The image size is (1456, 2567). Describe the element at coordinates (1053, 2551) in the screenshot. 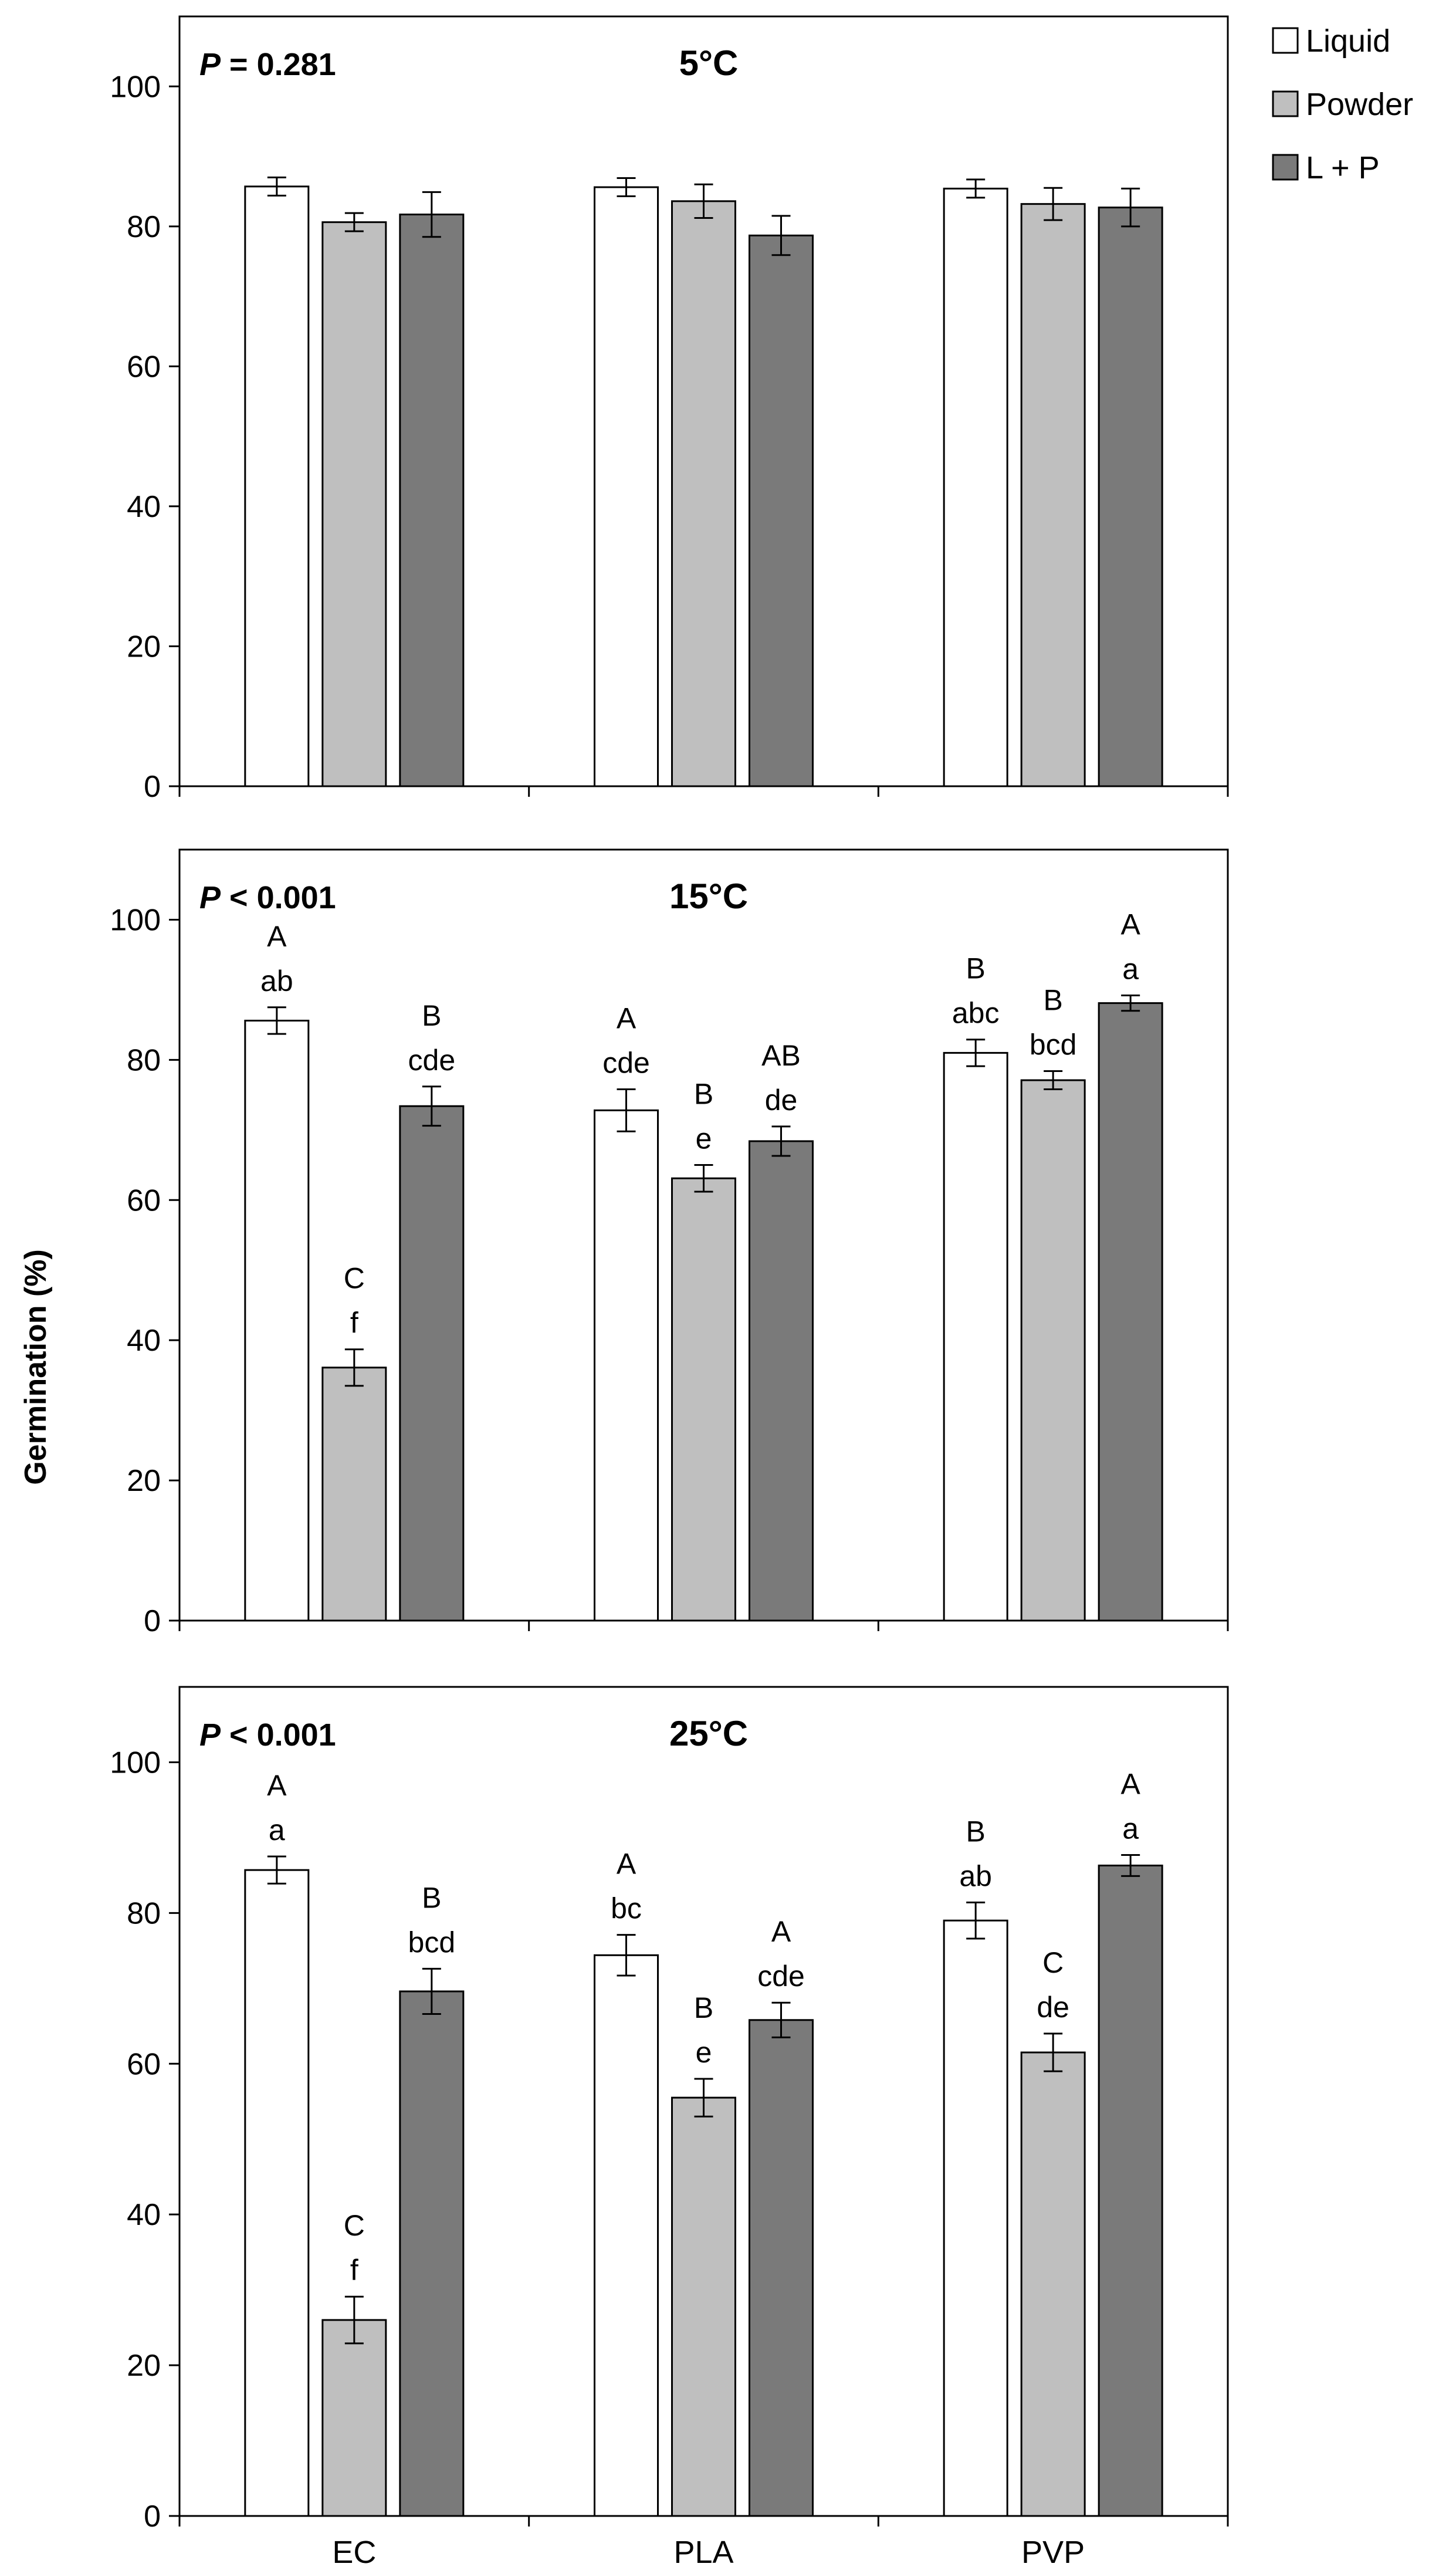

I see `category-label-pvp: PVP` at that location.